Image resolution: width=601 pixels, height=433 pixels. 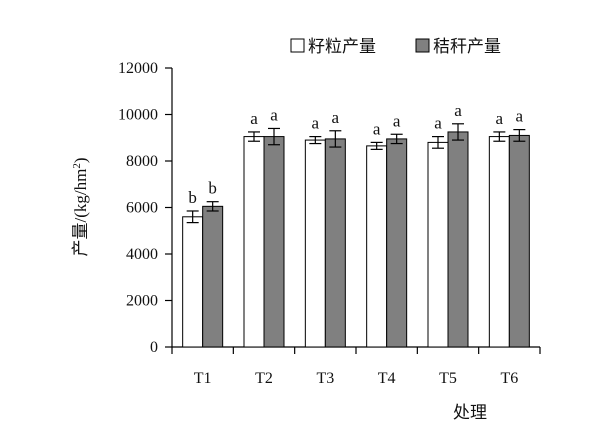 I want to click on y-axis-title: 产量/(kg/hm2), so click(x=80, y=206).